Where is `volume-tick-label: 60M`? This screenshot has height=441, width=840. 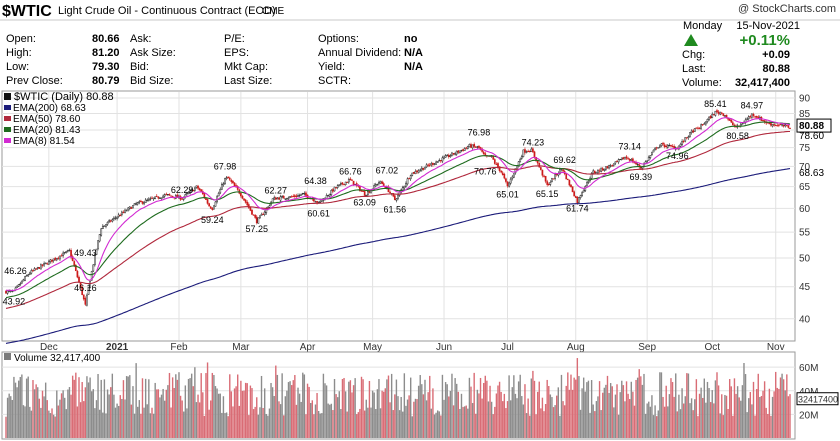
volume-tick-label: 60M is located at coordinates (808, 368).